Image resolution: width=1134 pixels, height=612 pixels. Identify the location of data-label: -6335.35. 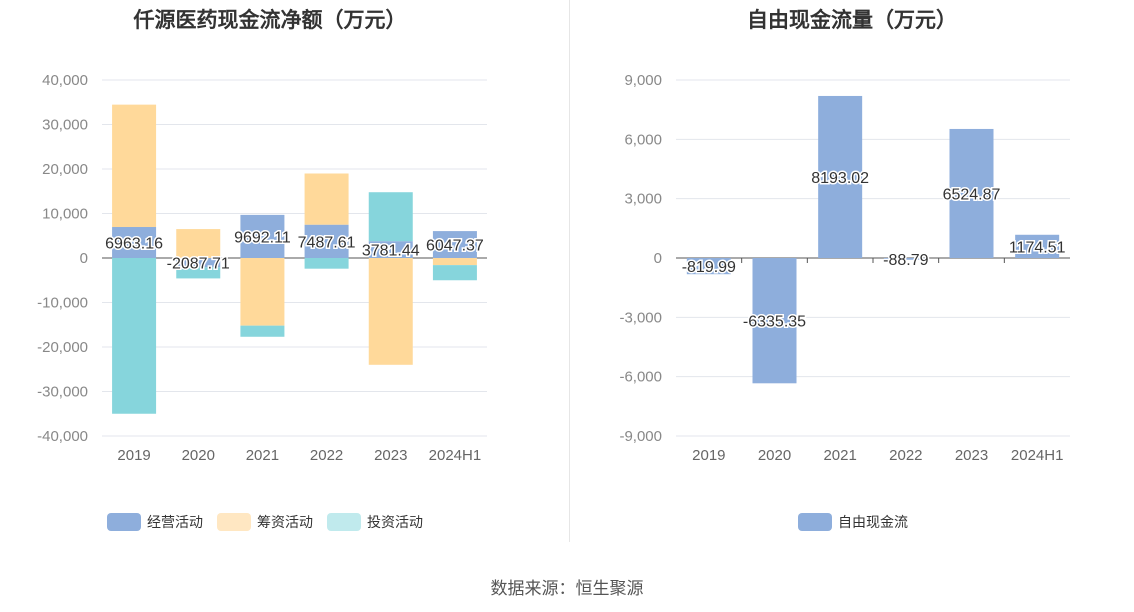
(774, 322).